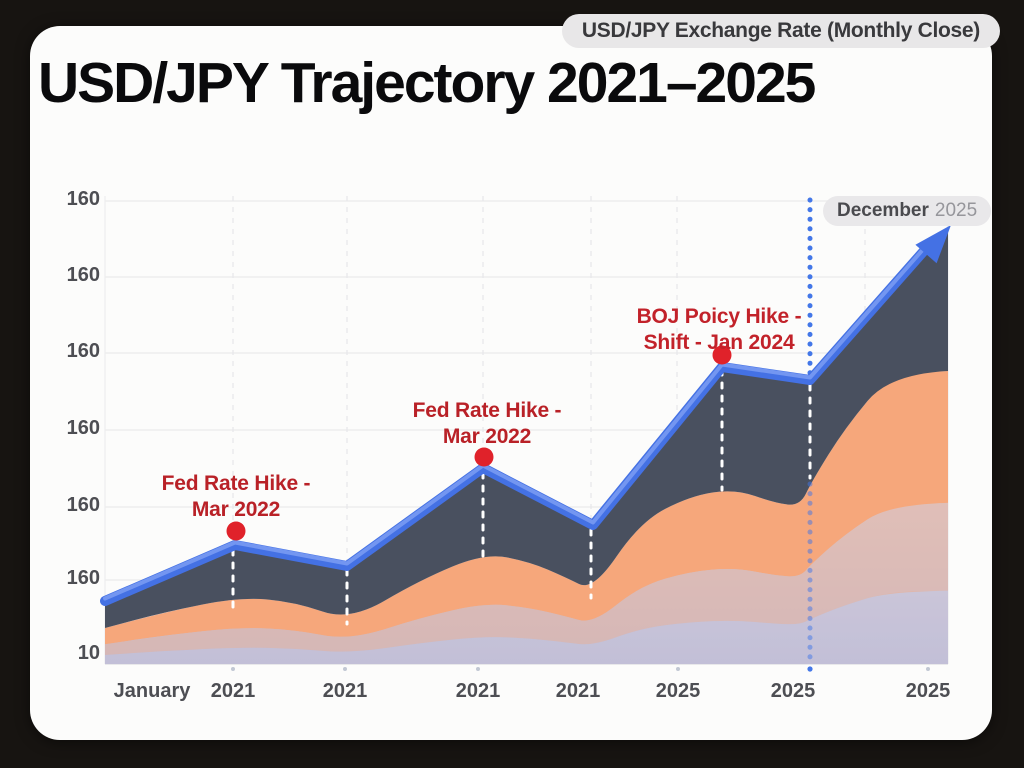 This screenshot has width=1024, height=768. Describe the element at coordinates (956, 210) in the screenshot. I see `callout-year: 2025` at that location.